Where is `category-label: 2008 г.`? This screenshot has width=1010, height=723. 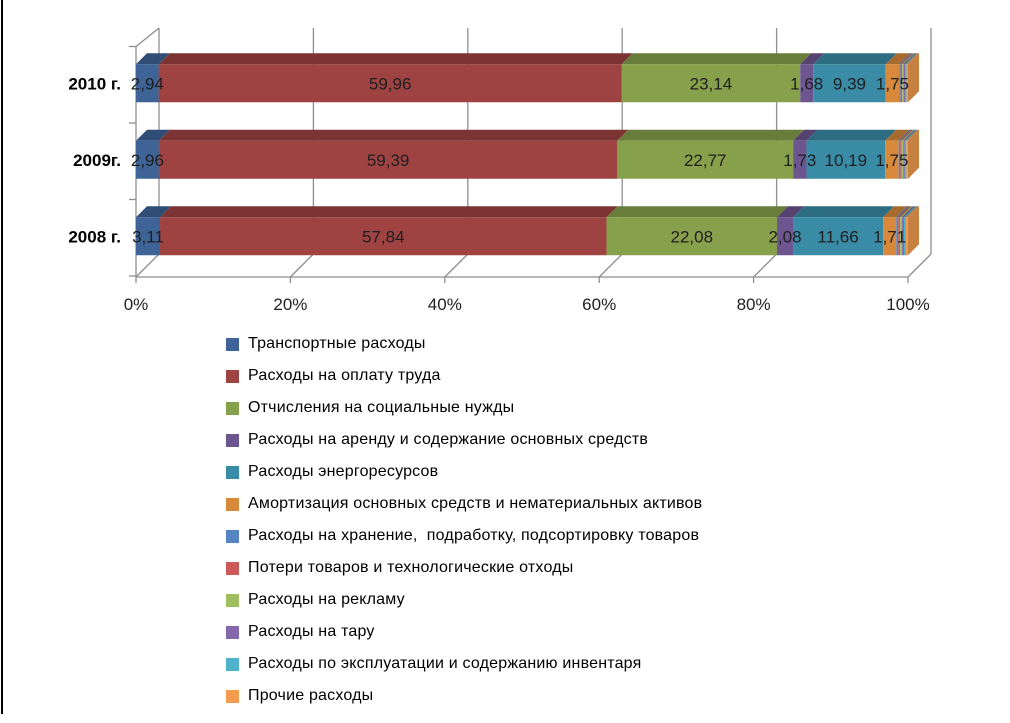 category-label: 2008 г. is located at coordinates (94, 236).